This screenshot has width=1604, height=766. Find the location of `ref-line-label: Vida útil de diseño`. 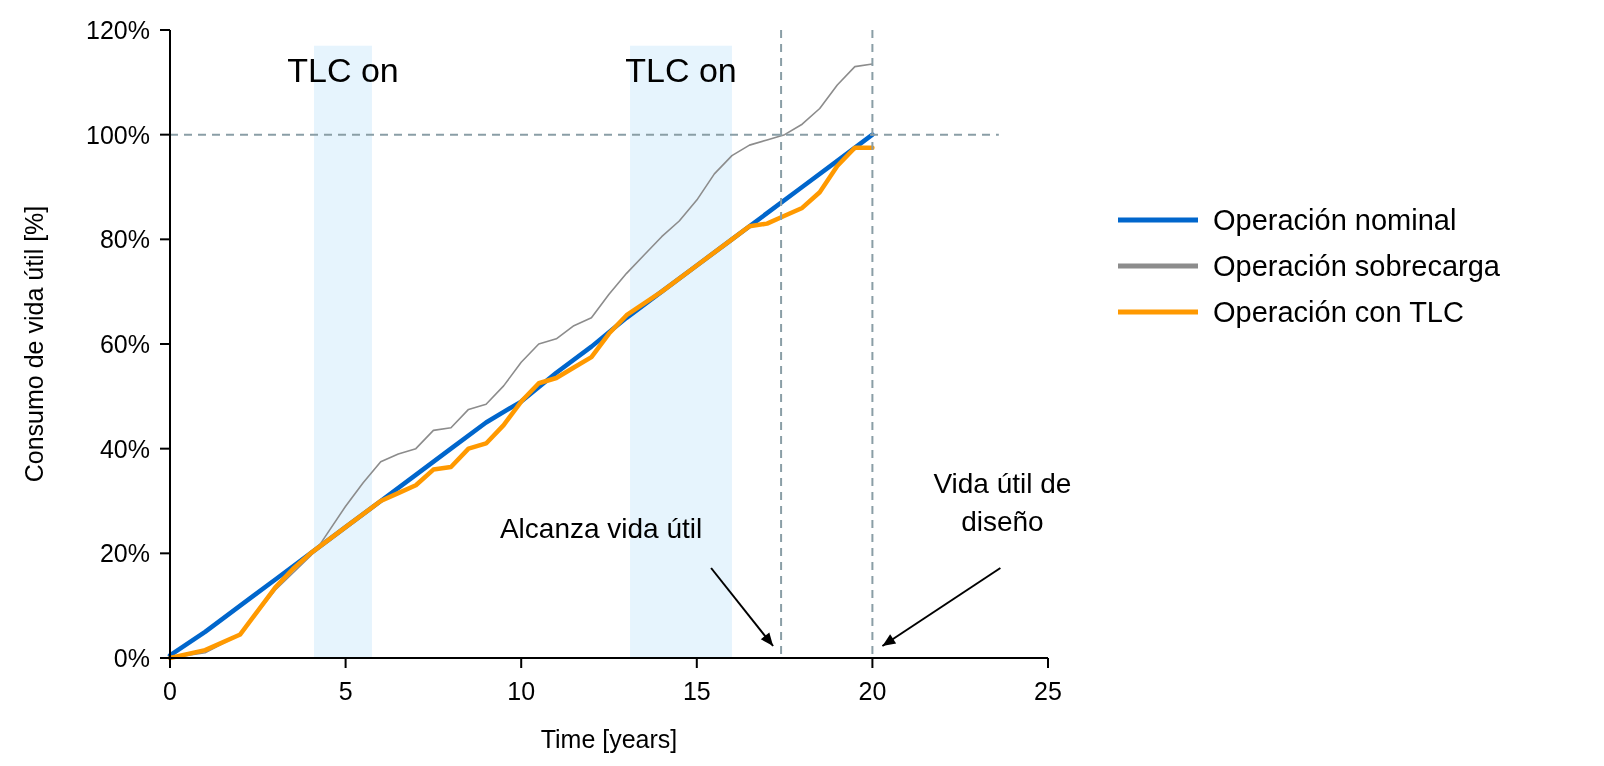

ref-line-label: Vida útil de diseño is located at coordinates (1002, 502).